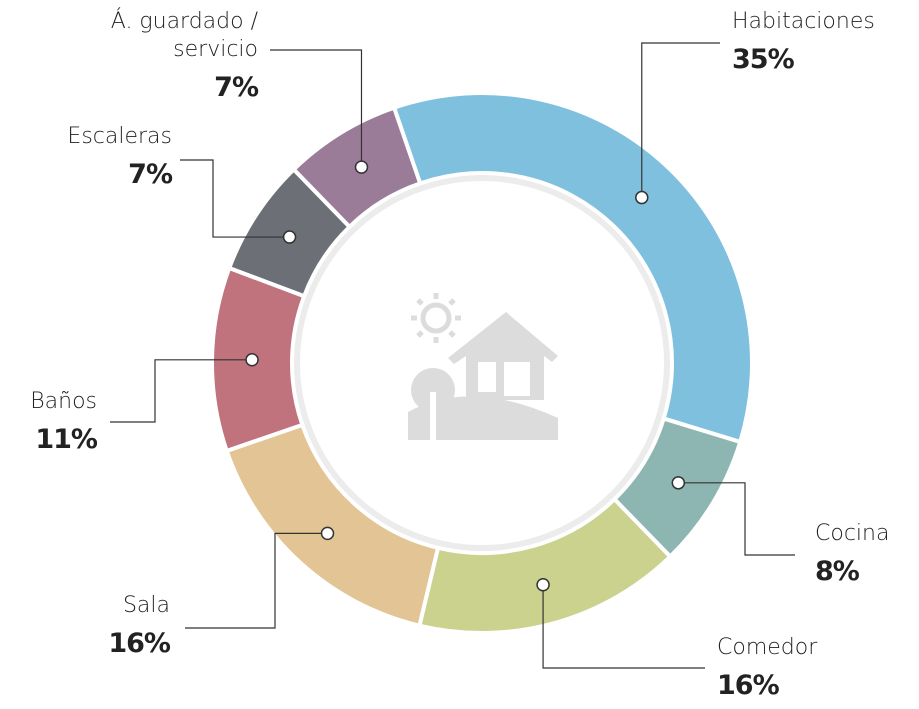 Image resolution: width=919 pixels, height=709 pixels. What do you see at coordinates (139, 625) in the screenshot?
I see `label: Sala 16%` at bounding box center [139, 625].